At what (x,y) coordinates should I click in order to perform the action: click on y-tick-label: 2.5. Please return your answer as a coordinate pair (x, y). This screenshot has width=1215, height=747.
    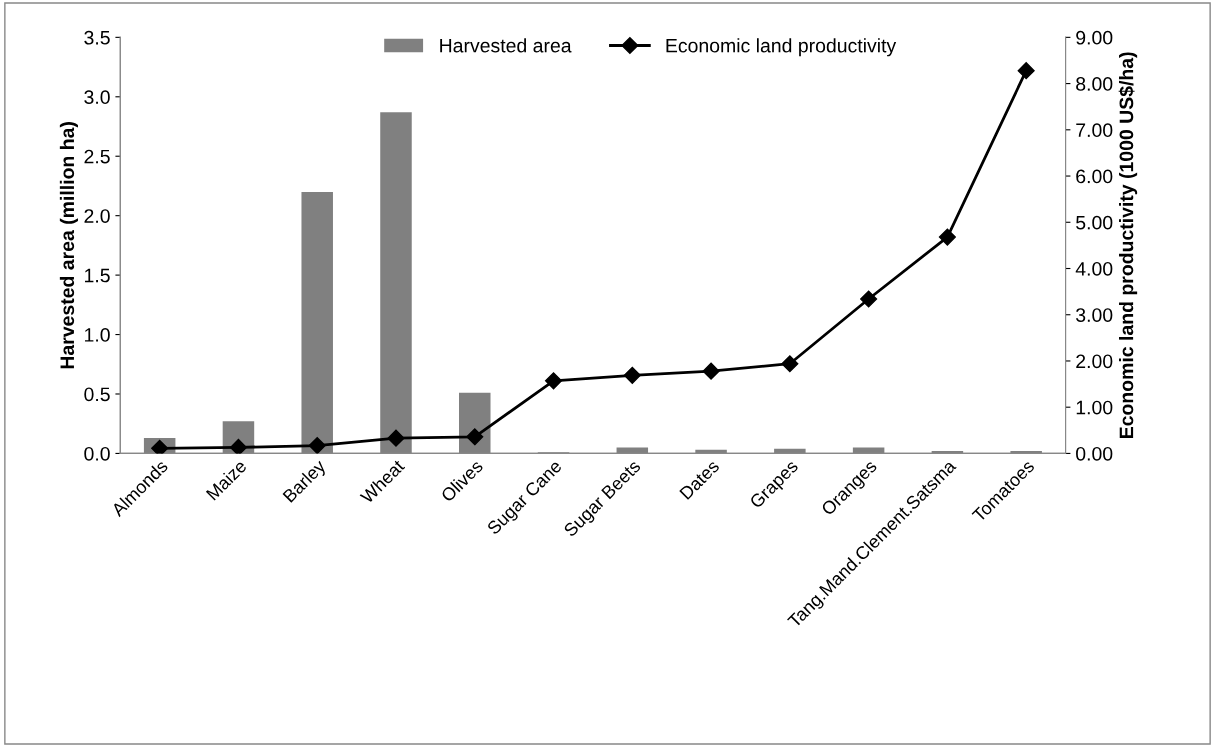
    Looking at the image, I should click on (97, 156).